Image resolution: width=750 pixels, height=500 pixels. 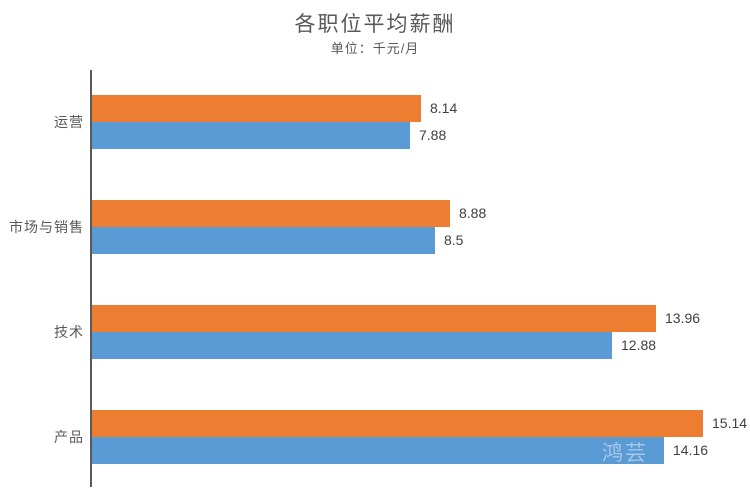 What do you see at coordinates (683, 318) in the screenshot?
I see `value-label: 13.96` at bounding box center [683, 318].